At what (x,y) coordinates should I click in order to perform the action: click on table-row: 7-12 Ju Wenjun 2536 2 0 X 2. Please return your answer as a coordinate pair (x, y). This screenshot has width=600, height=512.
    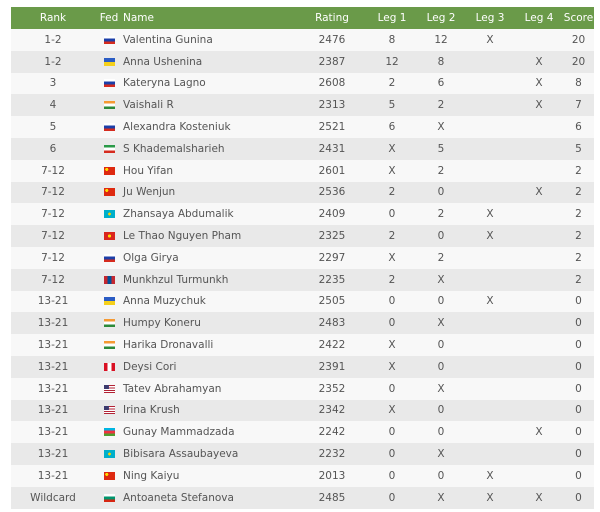
    Looking at the image, I should click on (302, 192).